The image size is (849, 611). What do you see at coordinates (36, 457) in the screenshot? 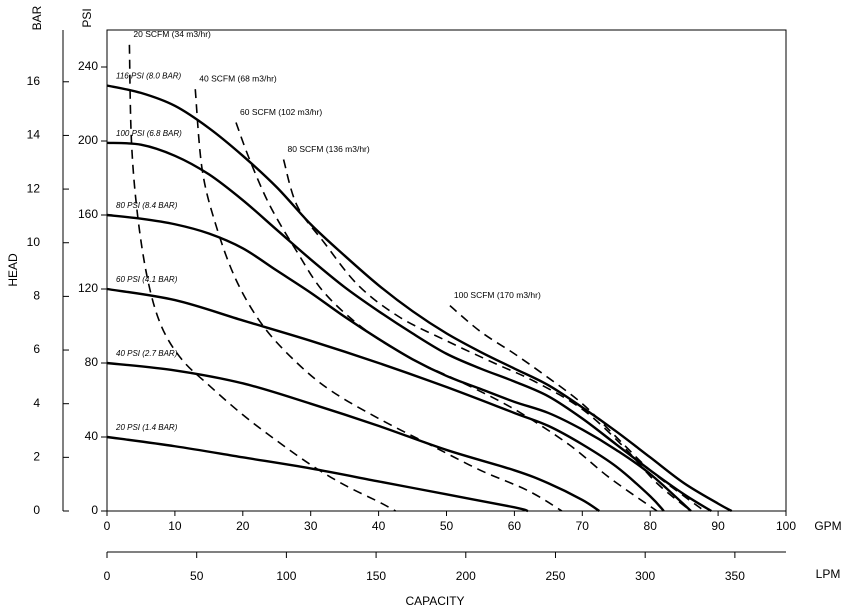
I see `y2-tick-label: 2` at bounding box center [36, 457].